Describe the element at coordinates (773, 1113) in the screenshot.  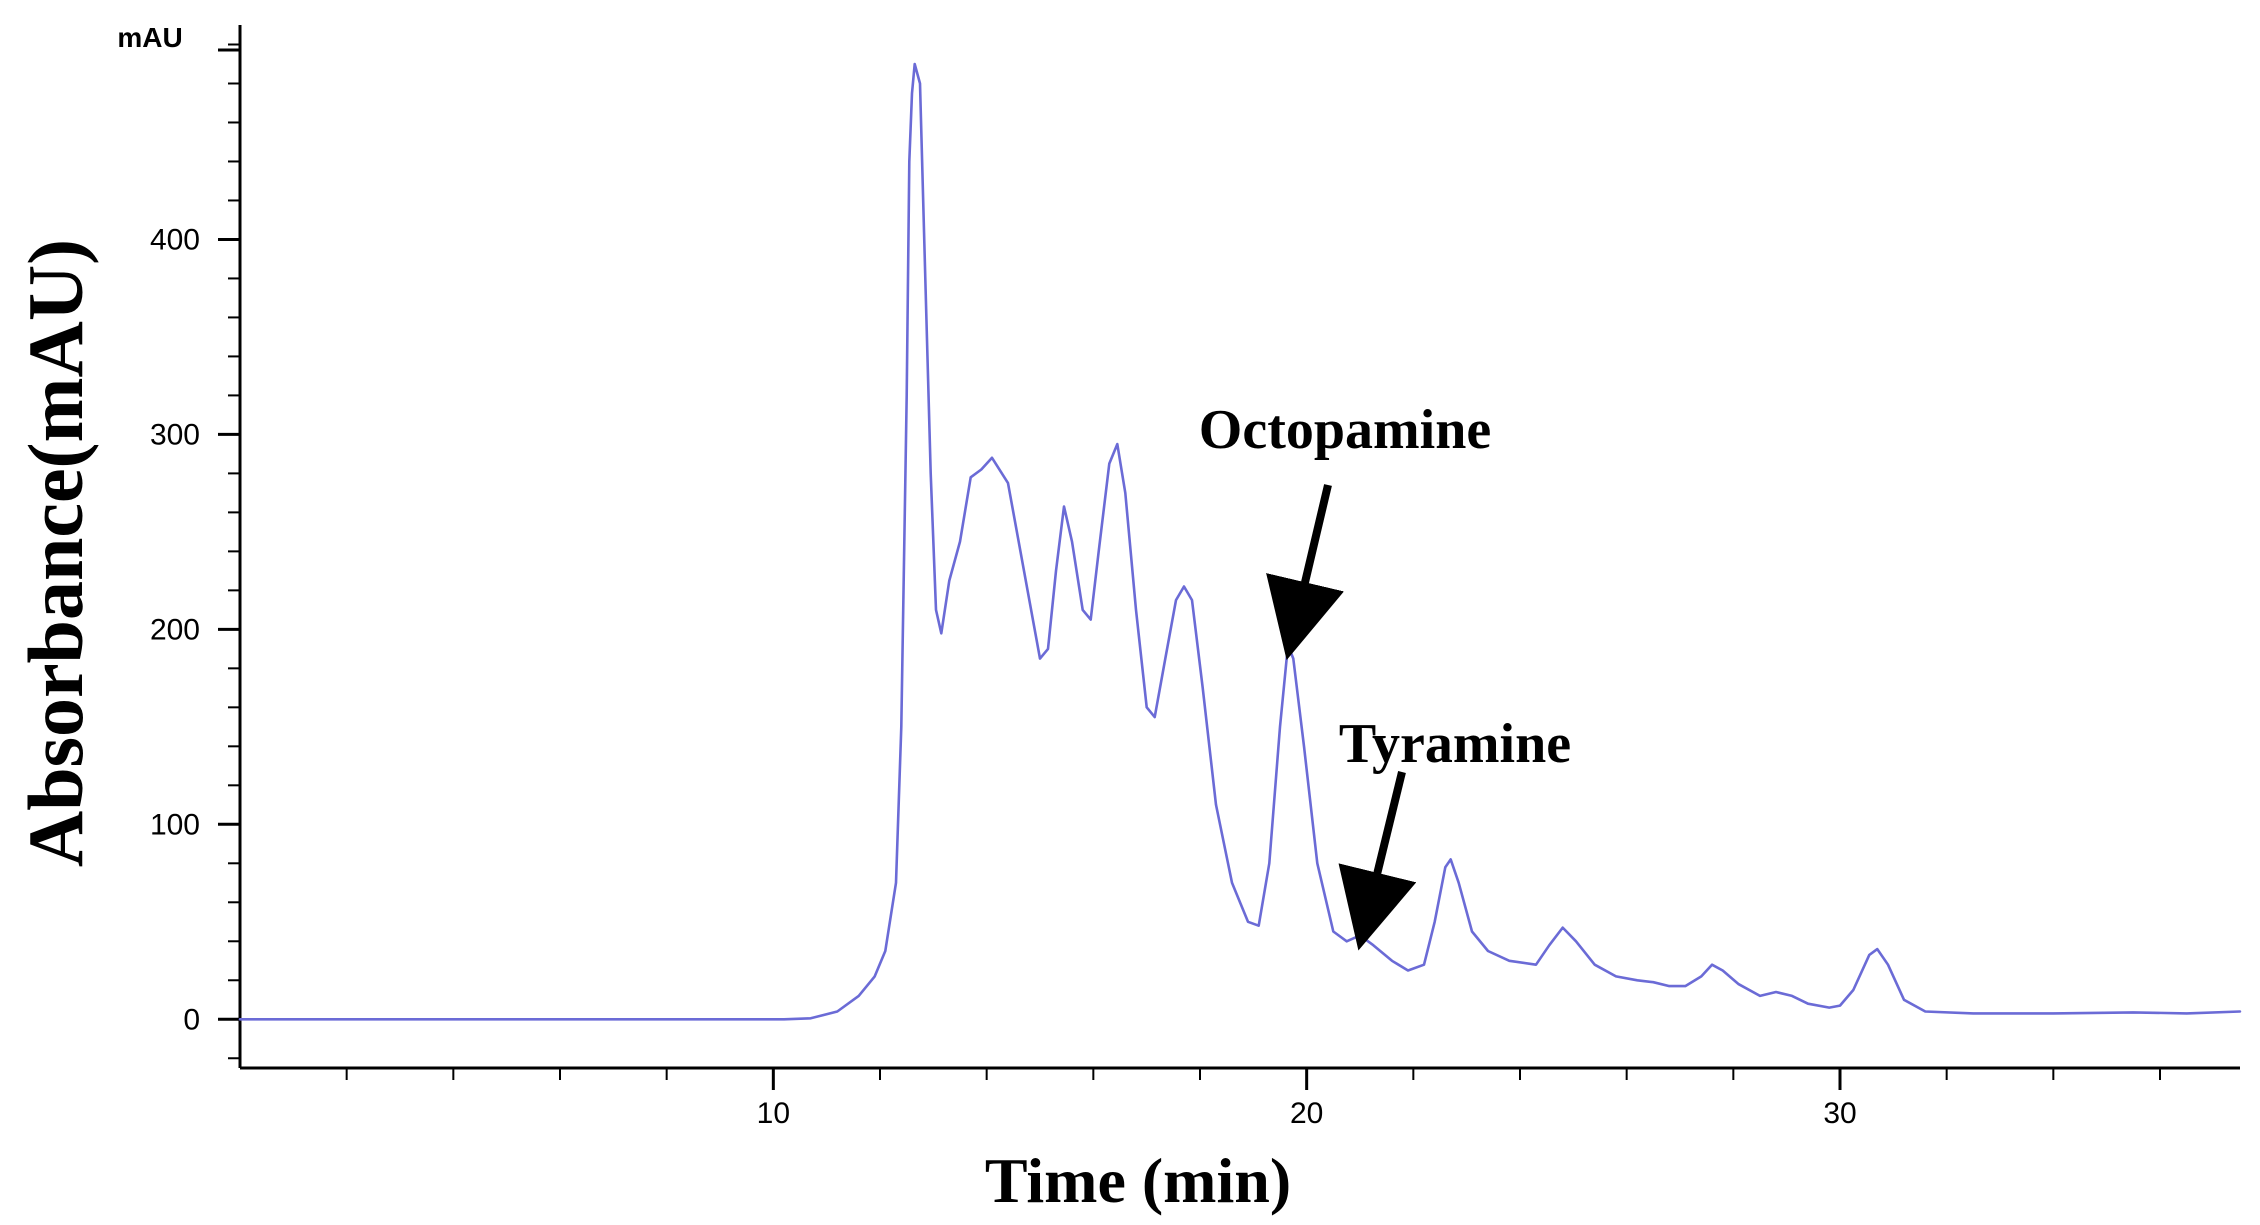
I see `x-tick-label: 10` at that location.